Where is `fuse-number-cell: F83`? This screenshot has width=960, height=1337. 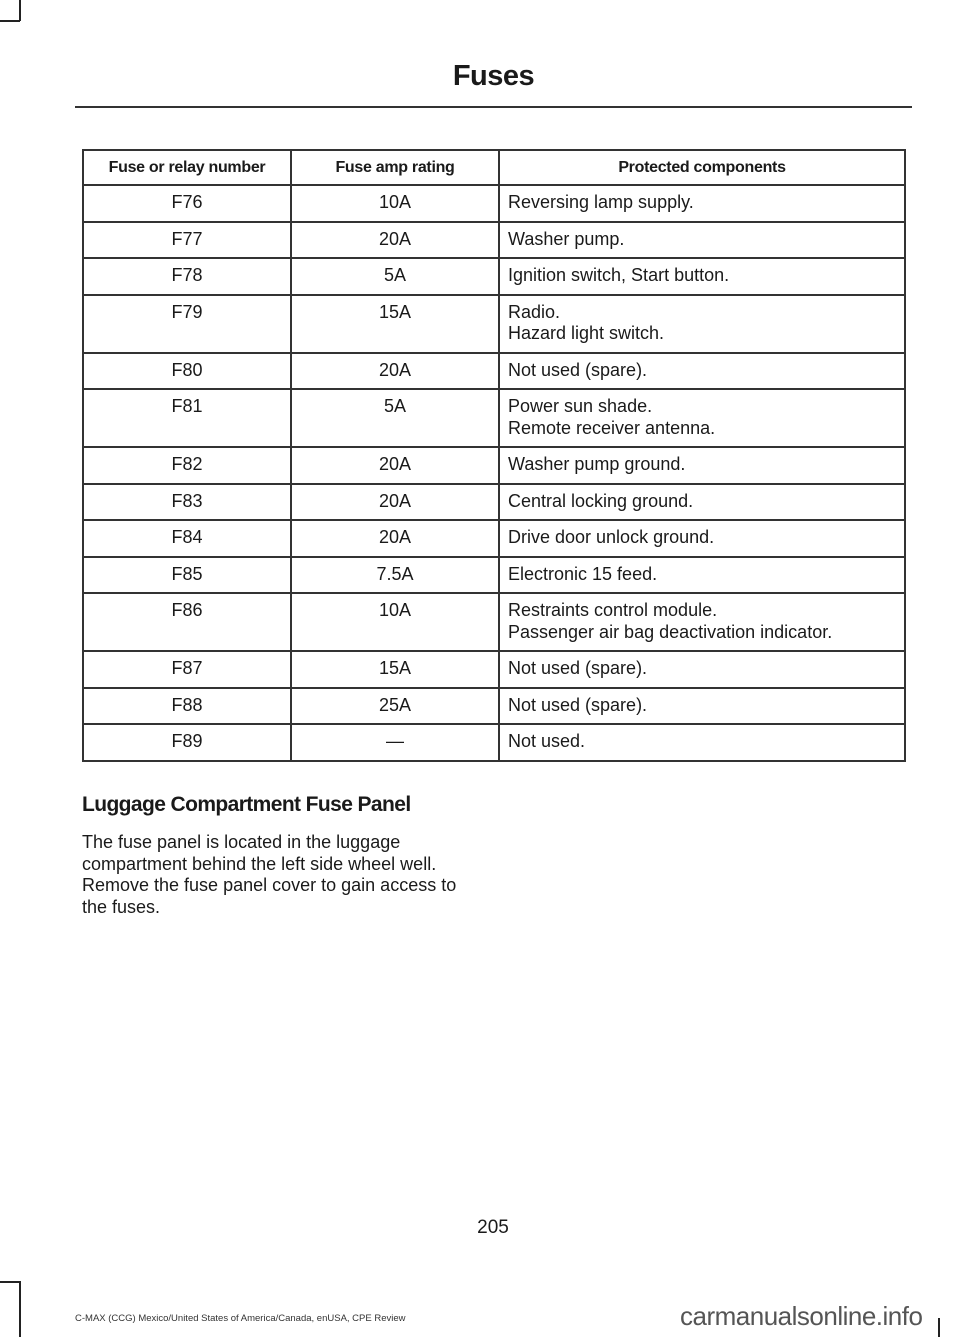 fuse-number-cell: F83 is located at coordinates (187, 501).